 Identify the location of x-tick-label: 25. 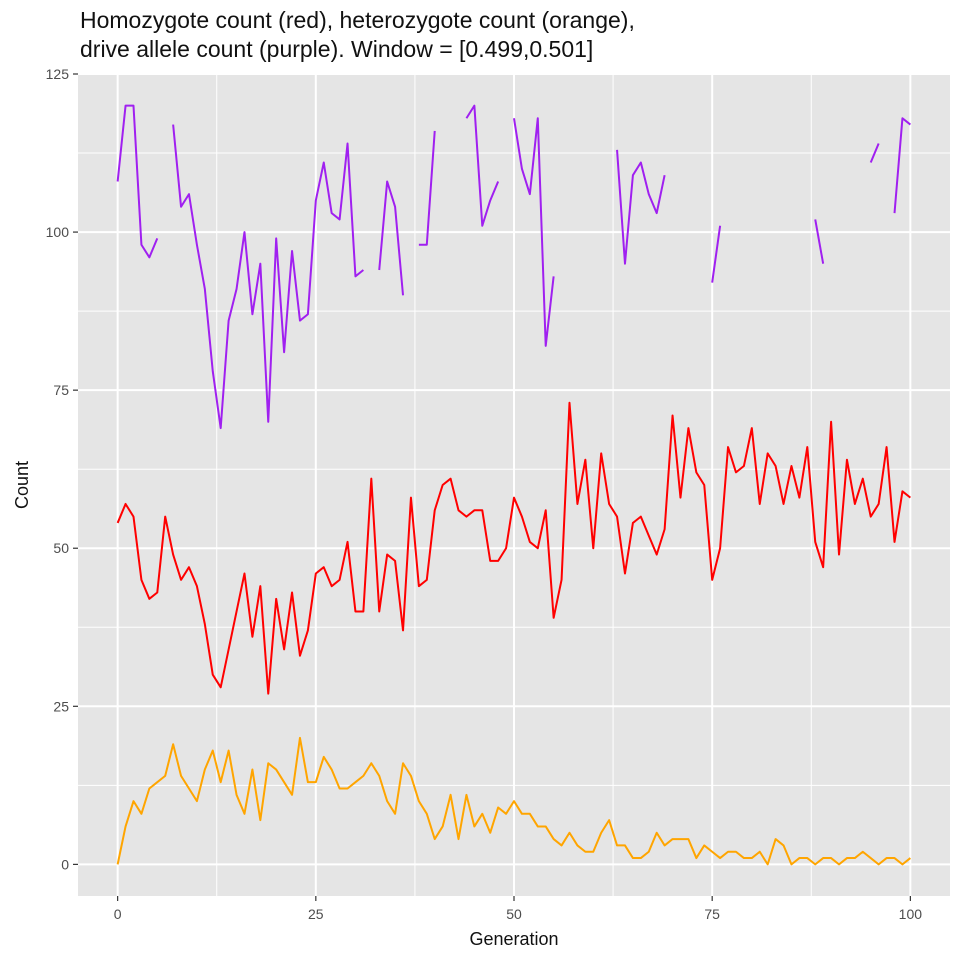
(316, 914).